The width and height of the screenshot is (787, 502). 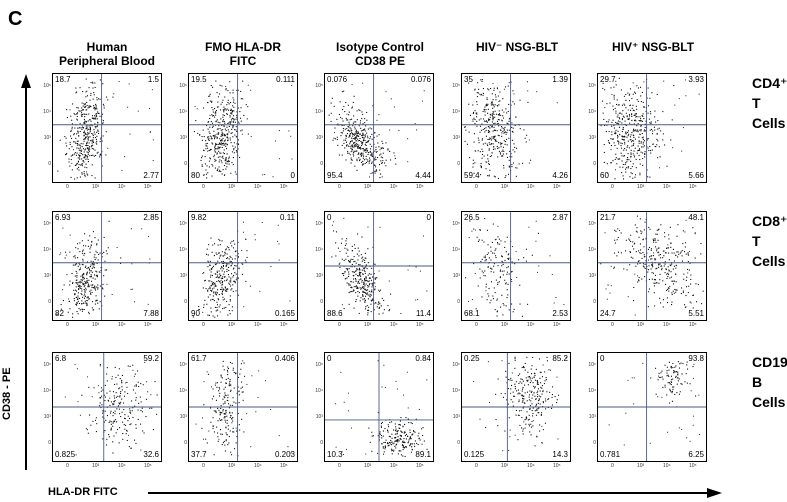 I want to click on y-tick-label: 0, so click(x=458, y=302).